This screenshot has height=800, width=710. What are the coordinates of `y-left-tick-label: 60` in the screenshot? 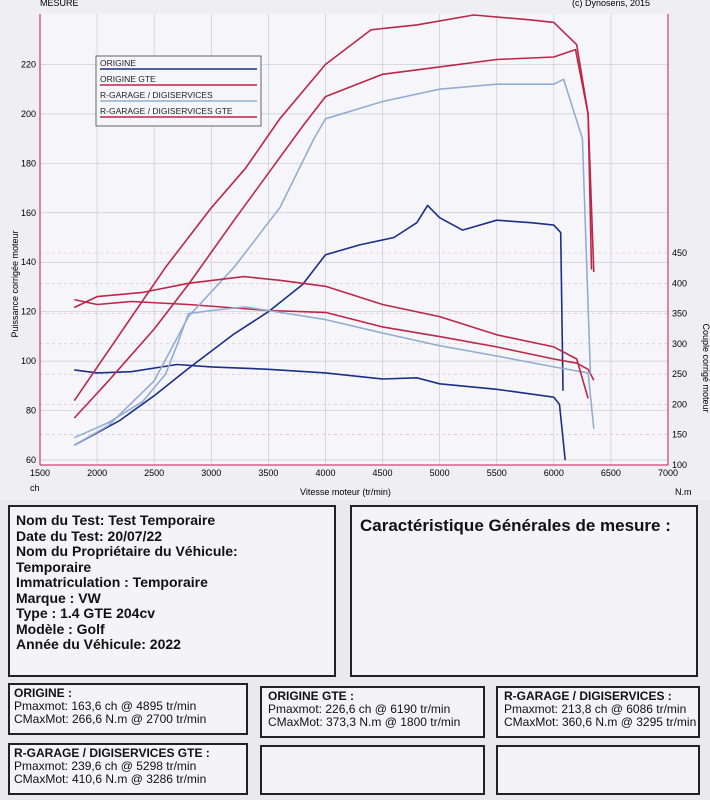 It's located at (31, 460).